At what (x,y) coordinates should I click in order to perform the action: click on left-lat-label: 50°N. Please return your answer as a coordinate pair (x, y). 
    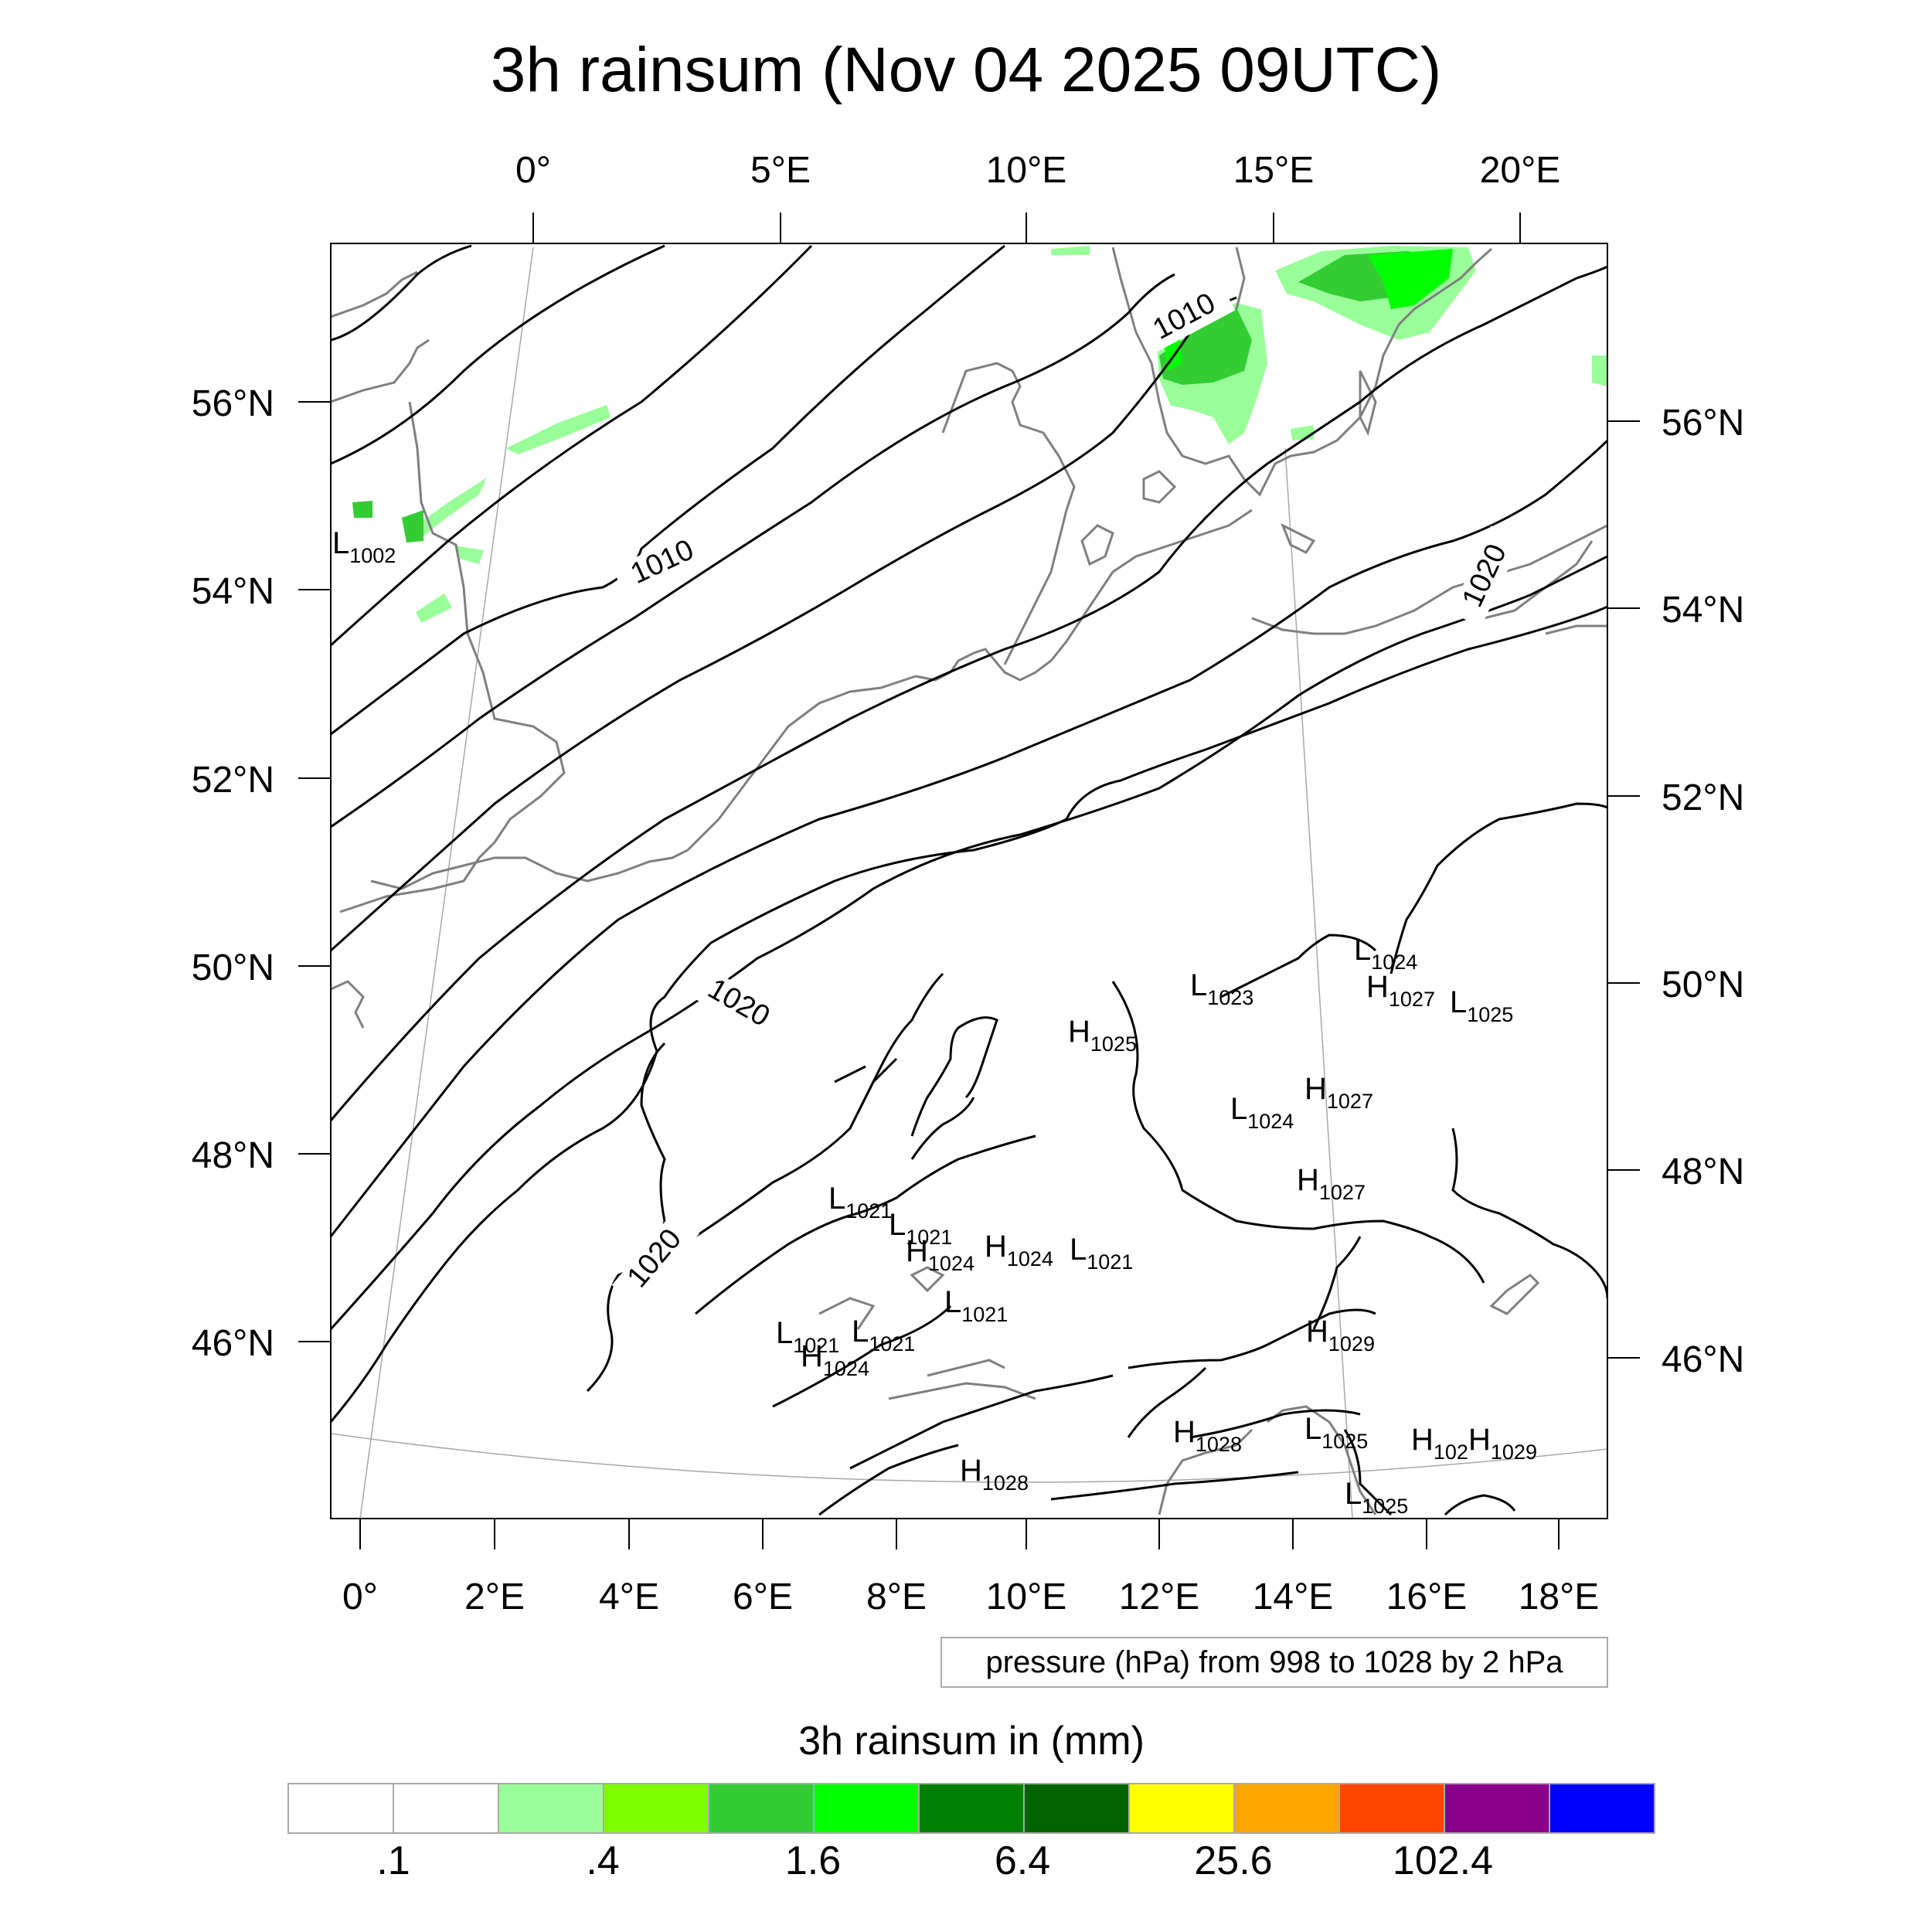
    Looking at the image, I should click on (233, 968).